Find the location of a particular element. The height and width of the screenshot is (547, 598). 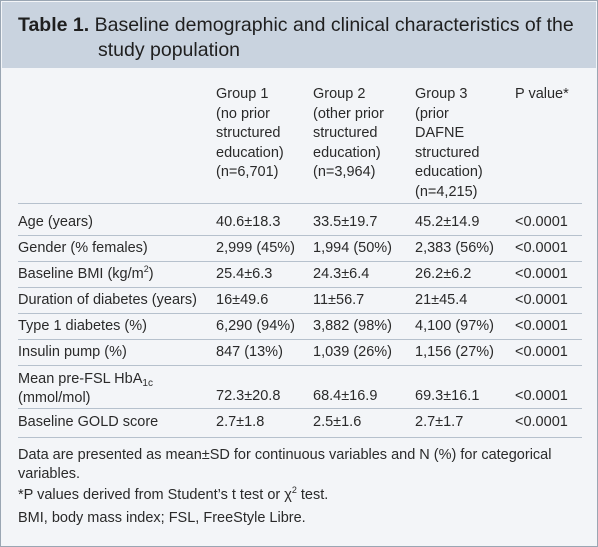

cell-group-2: 33.5±19.7 is located at coordinates (345, 222).